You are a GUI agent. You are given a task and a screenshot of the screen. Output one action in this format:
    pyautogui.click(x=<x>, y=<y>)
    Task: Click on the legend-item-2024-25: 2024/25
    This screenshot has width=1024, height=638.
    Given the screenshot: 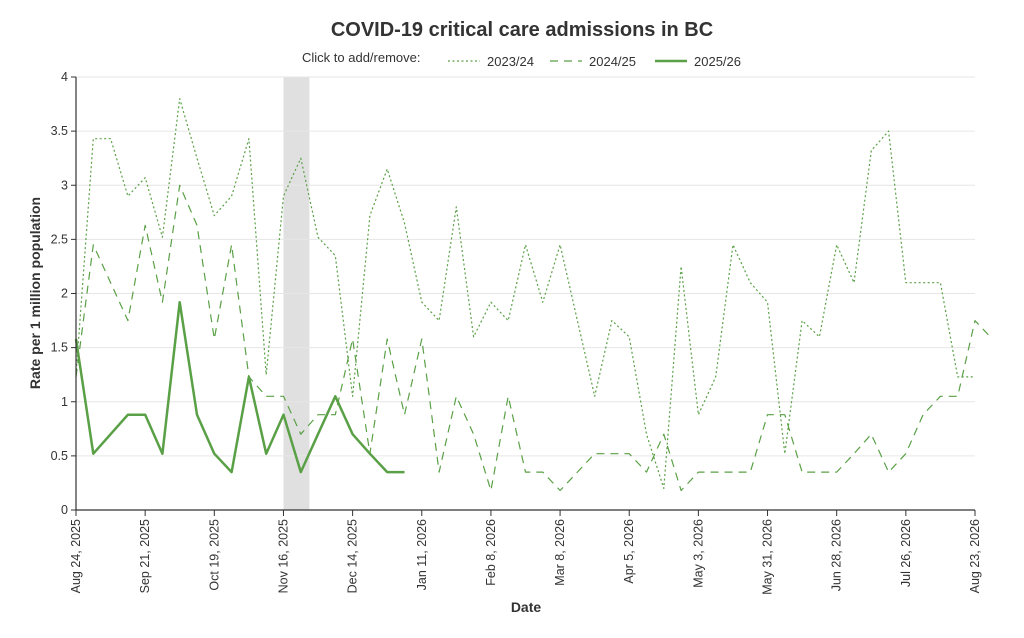 What is the action you would take?
    pyautogui.click(x=593, y=61)
    